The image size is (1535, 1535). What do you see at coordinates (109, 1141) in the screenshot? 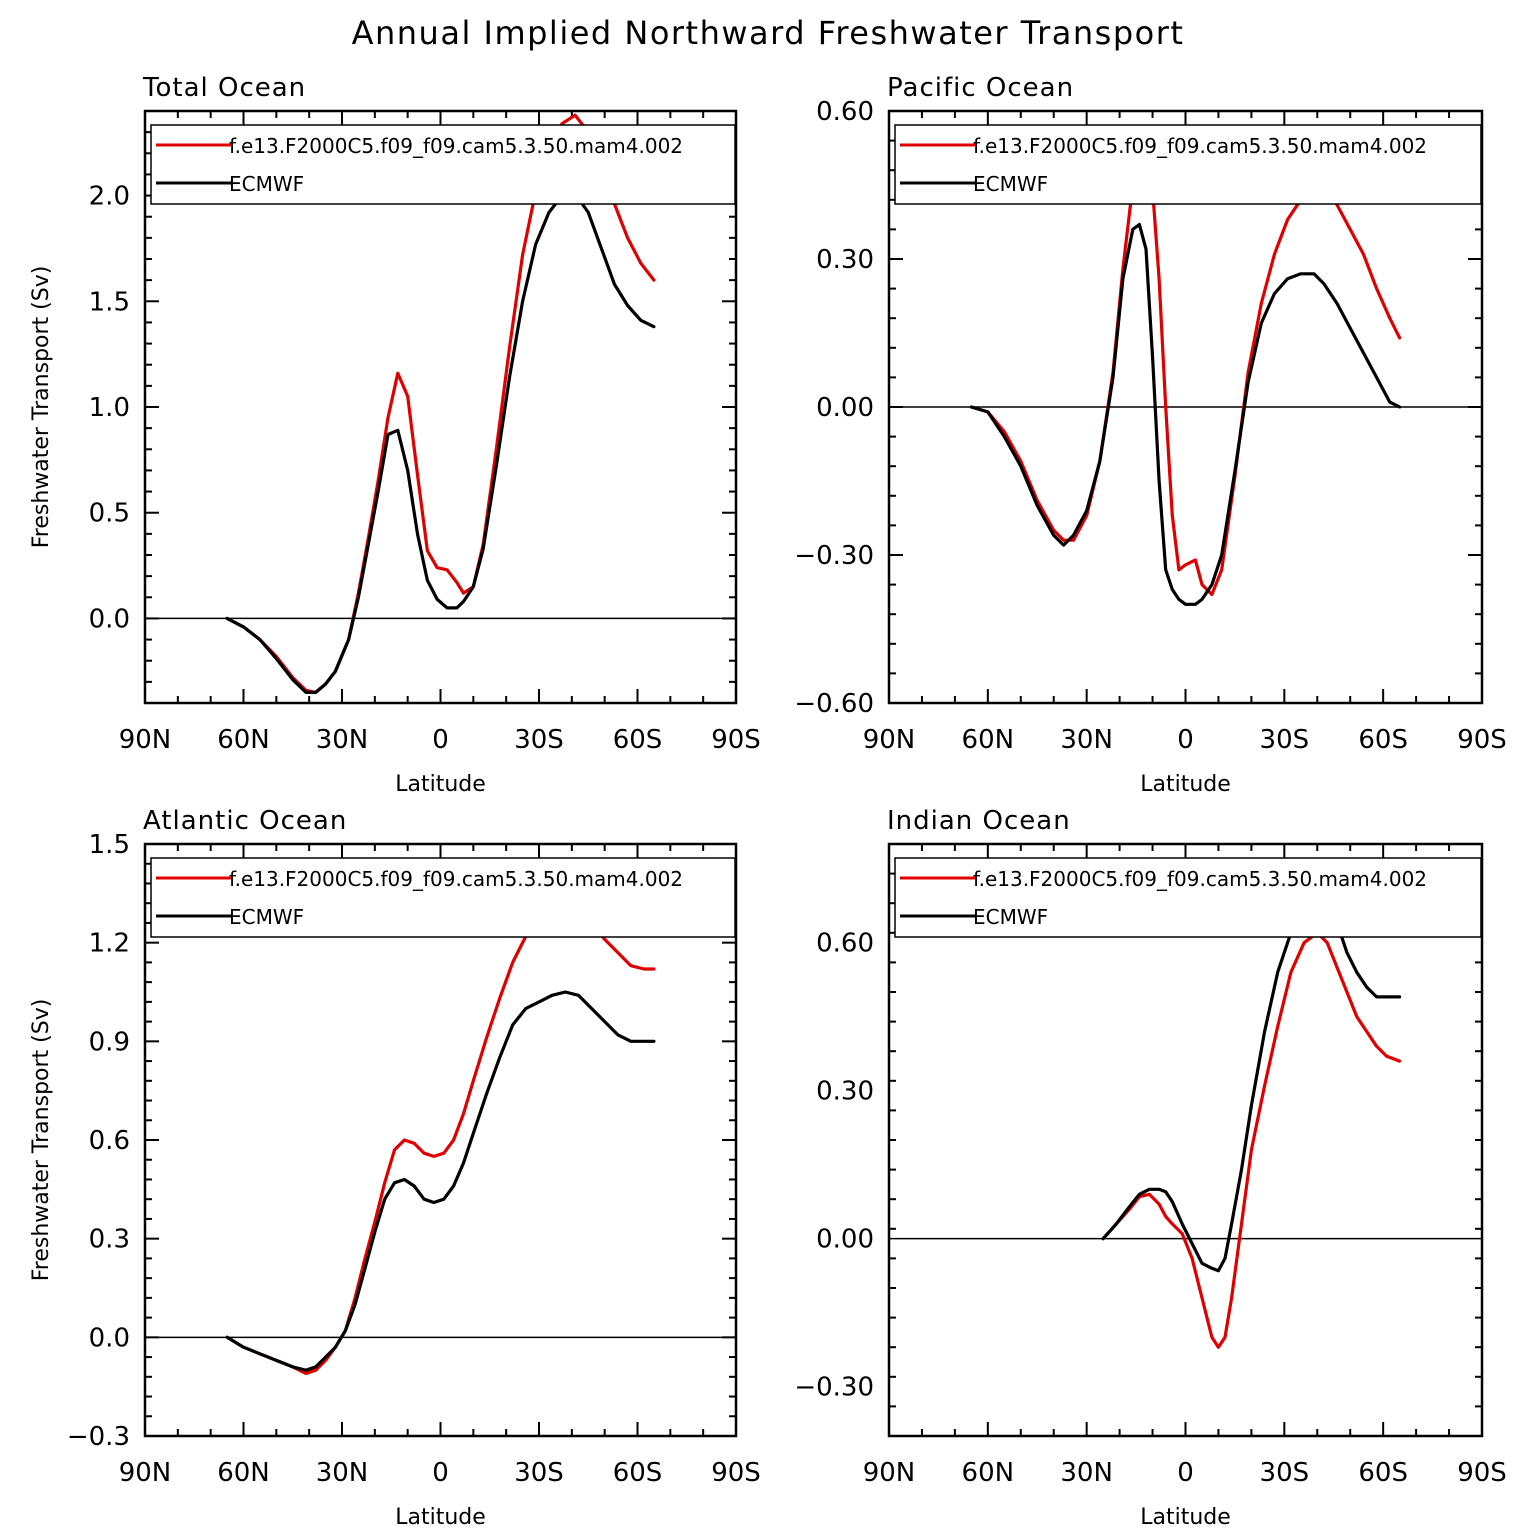
I see `y-tick-label: 0.6` at bounding box center [109, 1141].